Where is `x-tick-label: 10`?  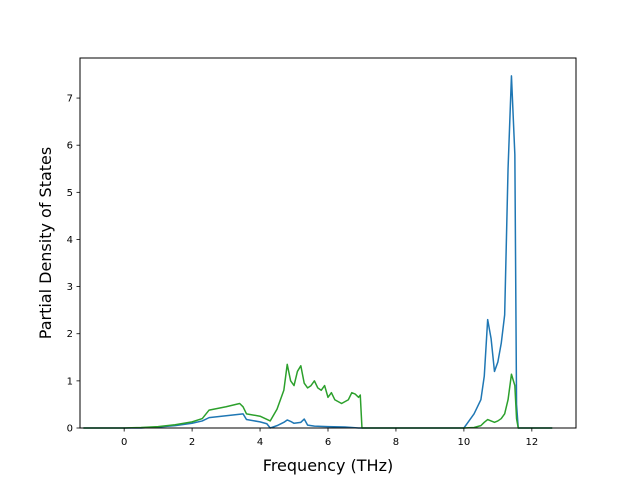
x-tick-label: 10 is located at coordinates (464, 442).